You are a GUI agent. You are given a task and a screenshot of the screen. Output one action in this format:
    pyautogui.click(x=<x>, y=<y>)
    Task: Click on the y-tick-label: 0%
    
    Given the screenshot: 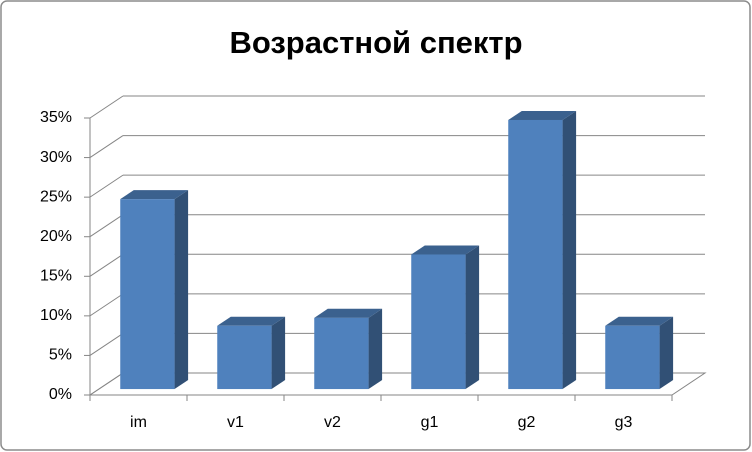 What is the action you would take?
    pyautogui.click(x=60, y=394)
    